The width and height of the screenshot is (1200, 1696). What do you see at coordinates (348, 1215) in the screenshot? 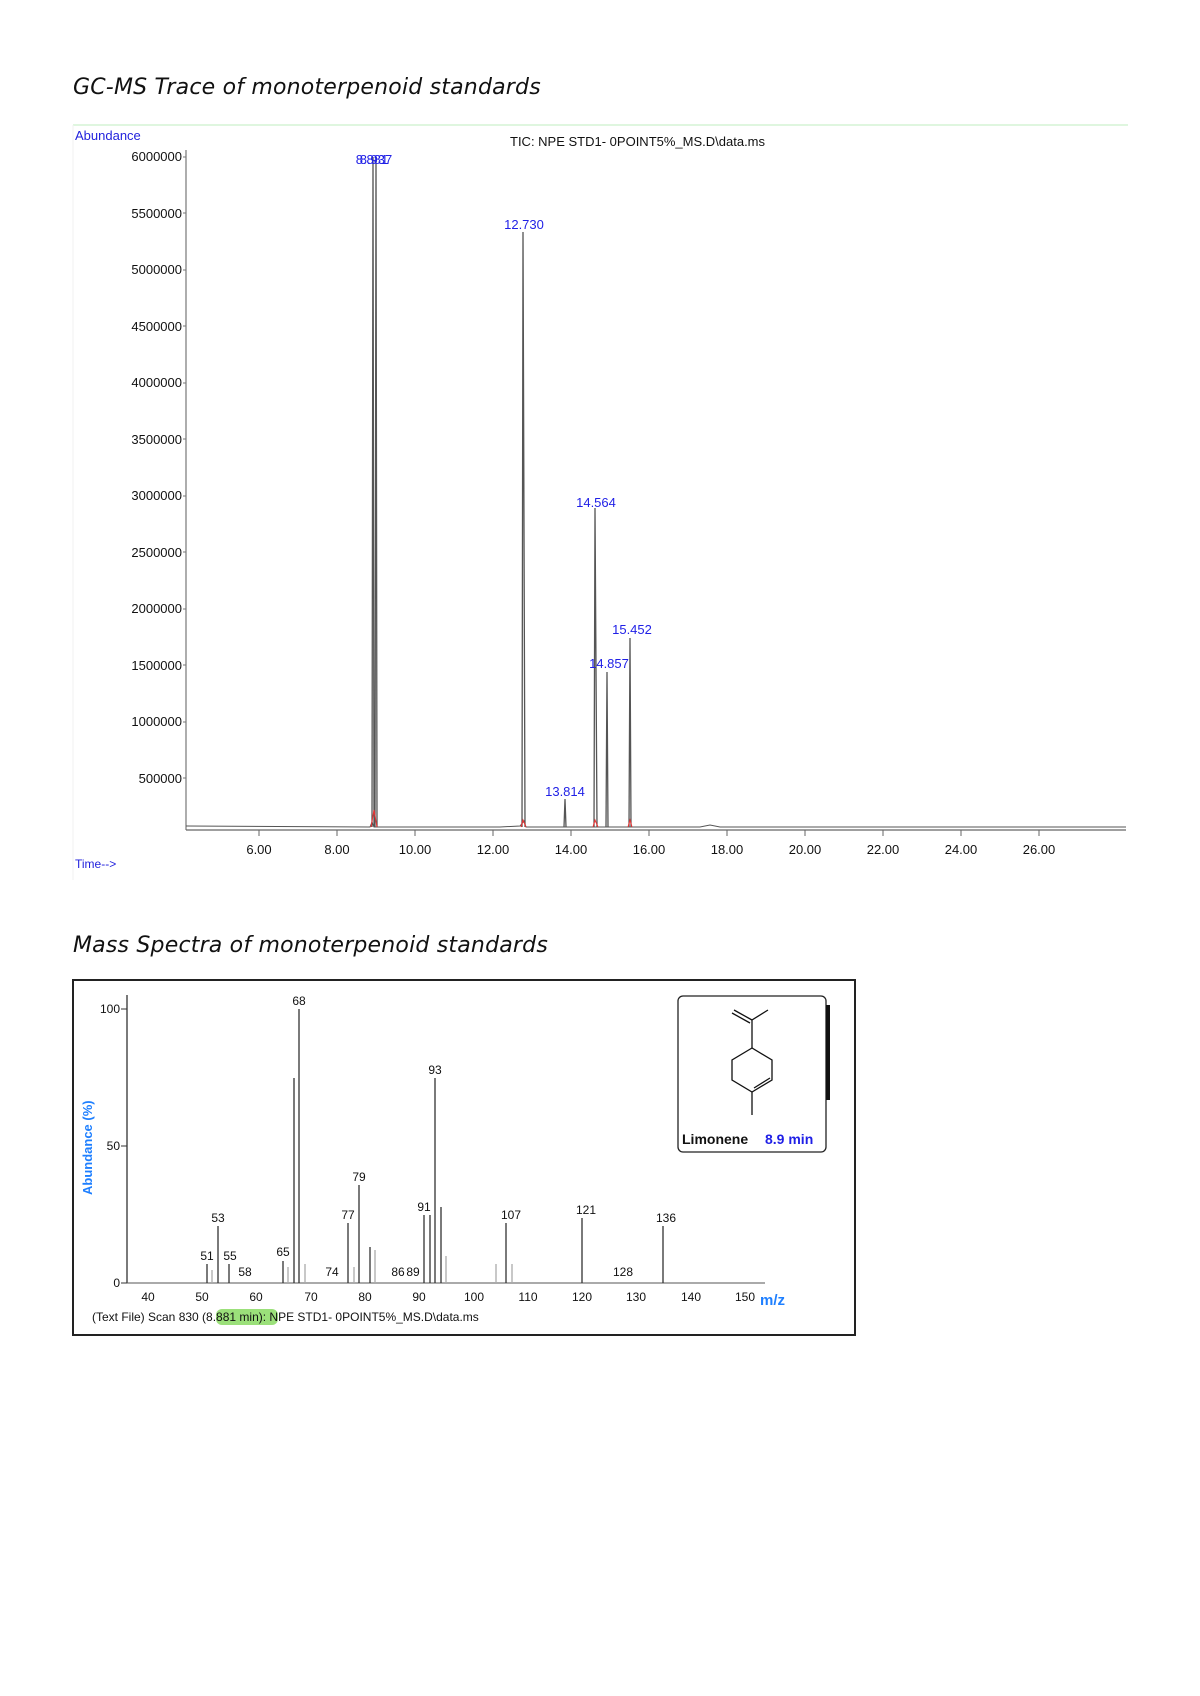
I see `svg-text: 77` at bounding box center [348, 1215].